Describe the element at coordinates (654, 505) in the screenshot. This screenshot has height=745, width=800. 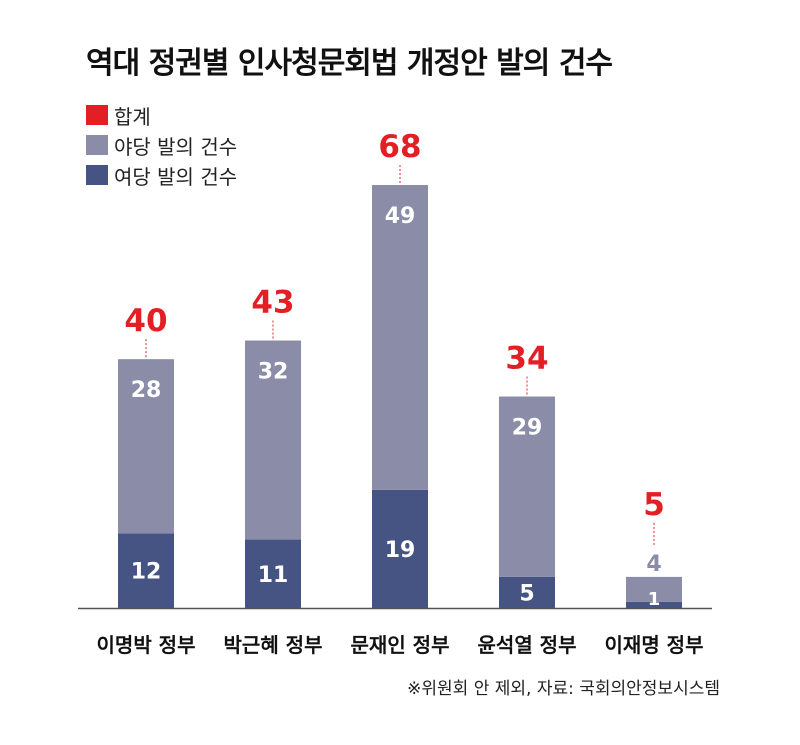
I see `data-label-total: 5` at that location.